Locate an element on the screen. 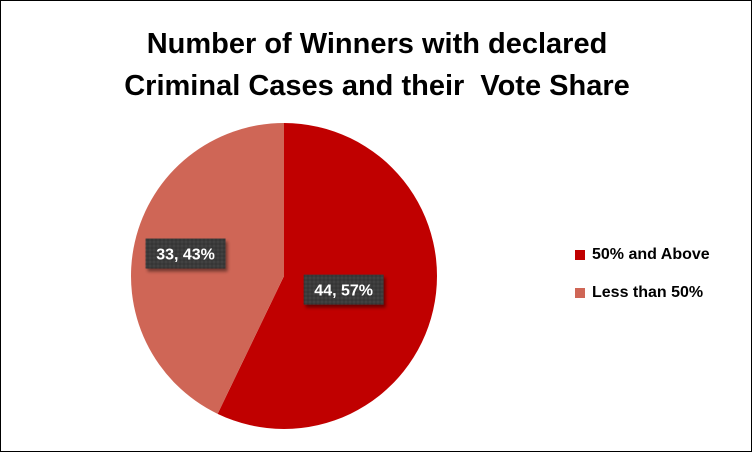  legend-item-less-than-50: Less than 50% is located at coordinates (642, 293).